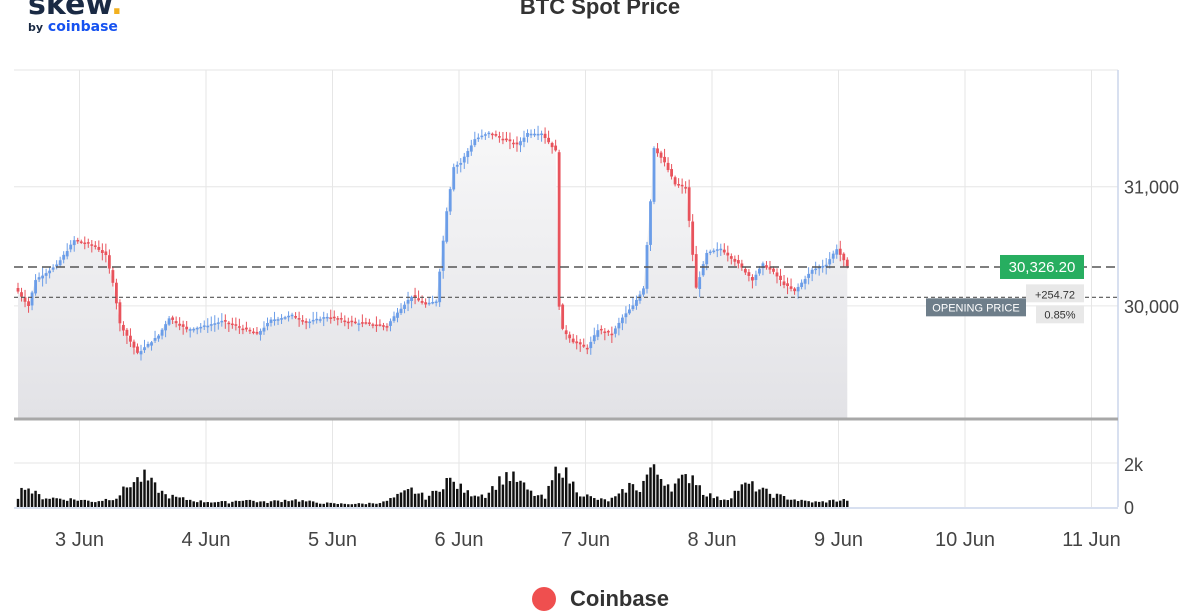  I want to click on x-tick-label: 6 Jun, so click(459, 540).